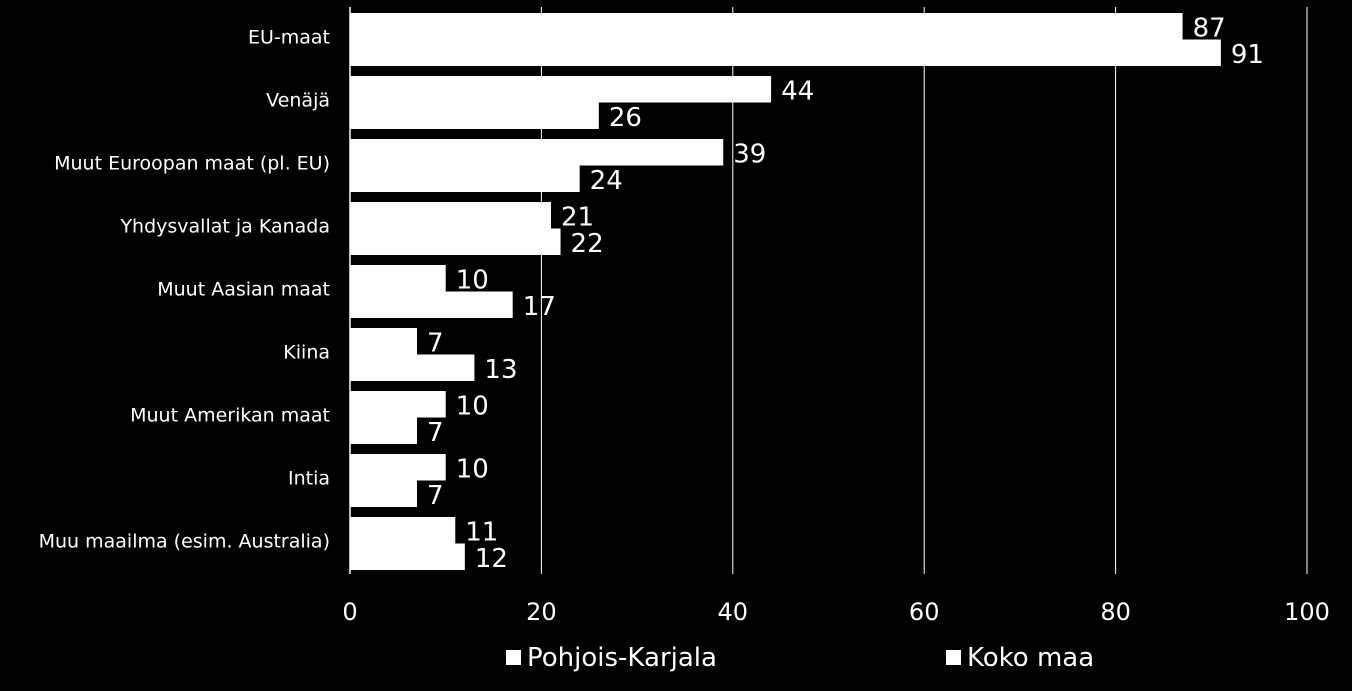 The image size is (1352, 691). What do you see at coordinates (184, 542) in the screenshot?
I see `category-label: Muu maailma (esim. Australia)` at bounding box center [184, 542].